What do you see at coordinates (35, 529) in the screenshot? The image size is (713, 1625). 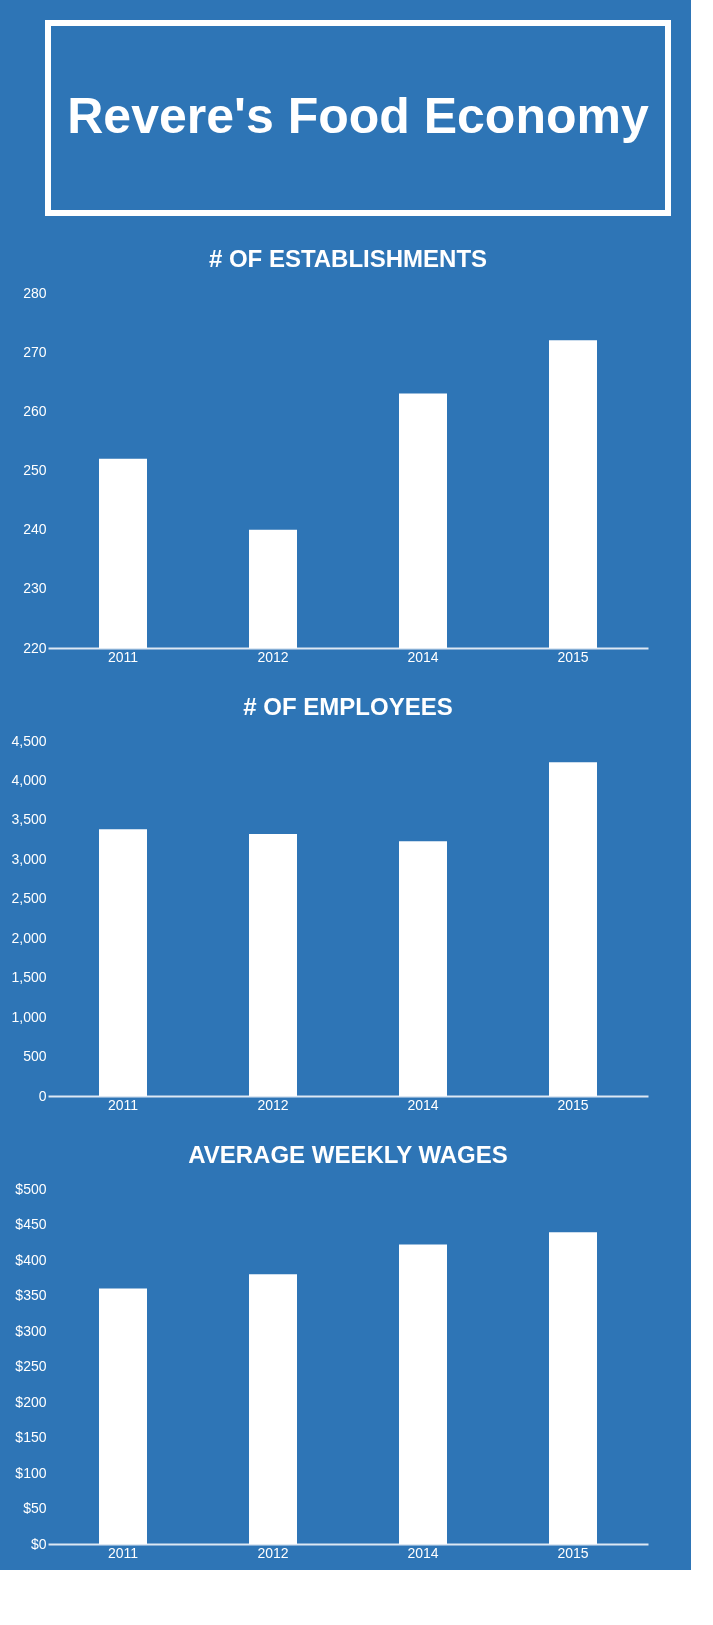 I see `y-tick-label: 240` at bounding box center [35, 529].